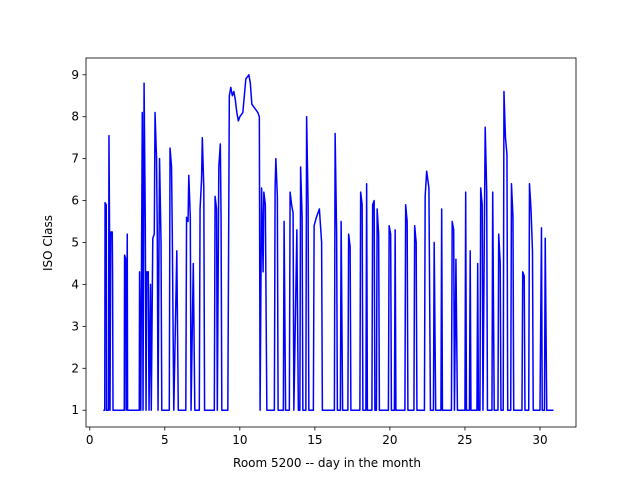  Describe the element at coordinates (75, 117) in the screenshot. I see `y-tick-label: 8` at that location.